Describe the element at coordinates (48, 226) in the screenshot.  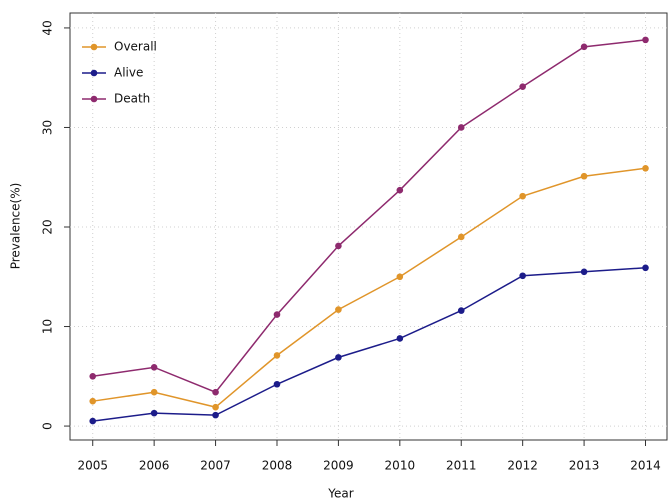
I see `y-tick-label: 20` at that location.